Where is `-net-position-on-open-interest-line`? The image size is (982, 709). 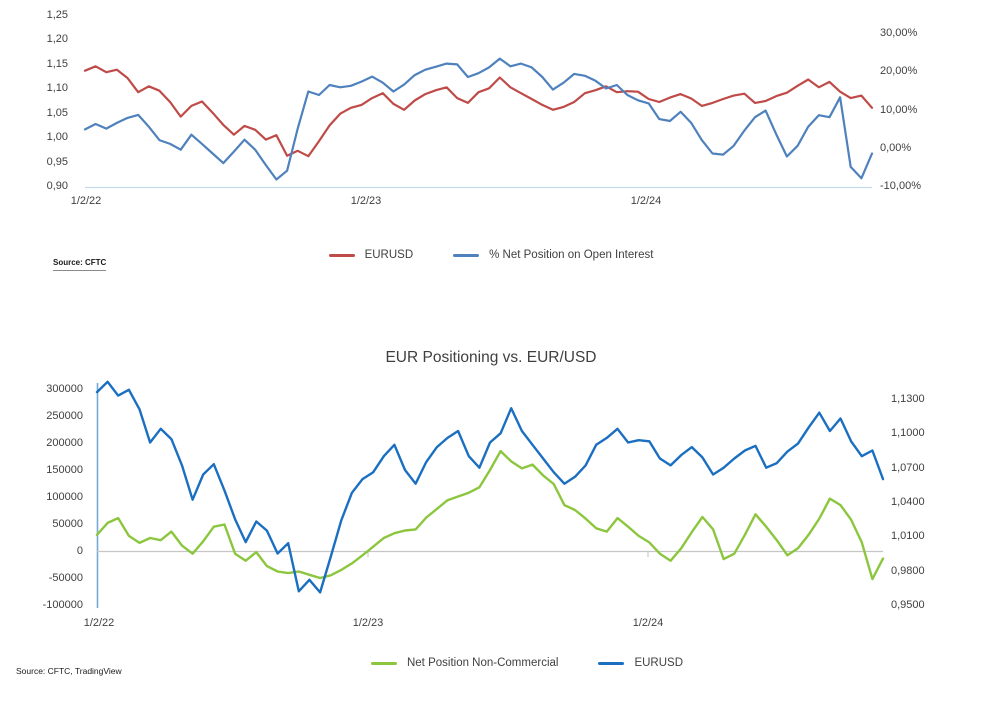 -net-position-on-open-interest-line is located at coordinates (478, 119).